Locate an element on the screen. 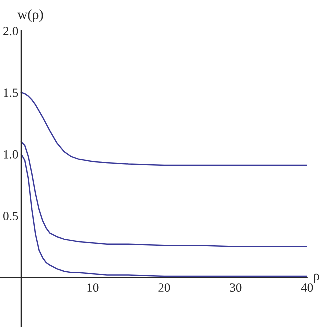 The height and width of the screenshot is (327, 327). y-tick-label: 1.0 is located at coordinates (11, 154).